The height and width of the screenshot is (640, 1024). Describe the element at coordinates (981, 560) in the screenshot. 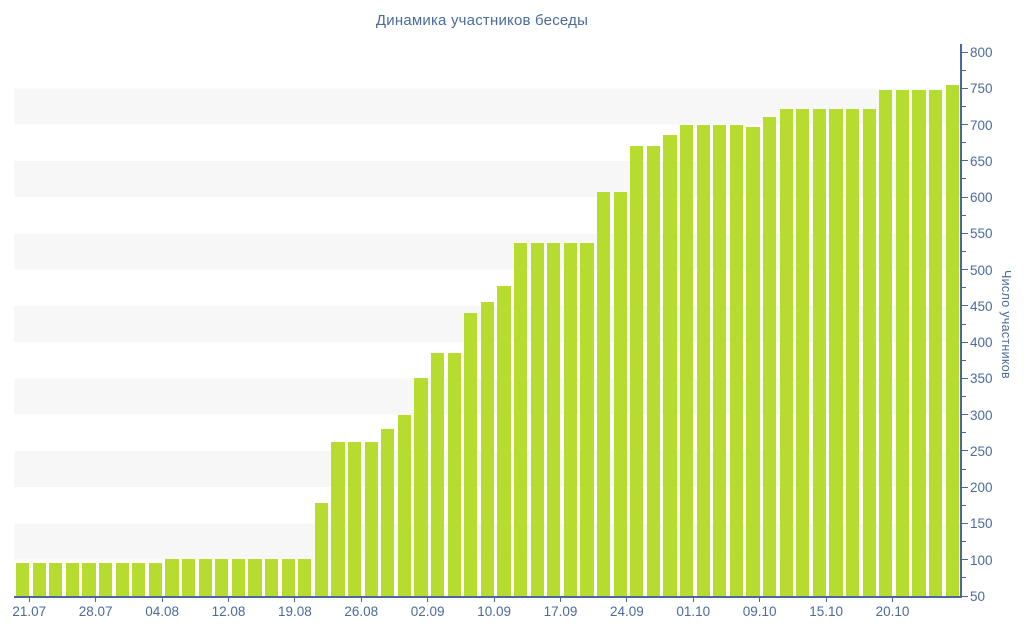

I see `y-tick-label: 100` at that location.